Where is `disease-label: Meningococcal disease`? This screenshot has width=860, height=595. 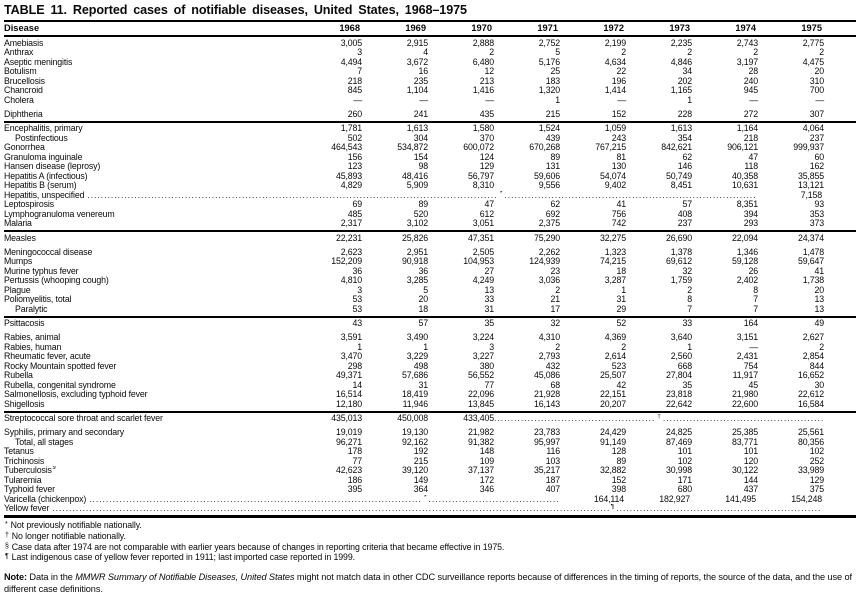
disease-label: Meningococcal disease is located at coordinates (48, 252).